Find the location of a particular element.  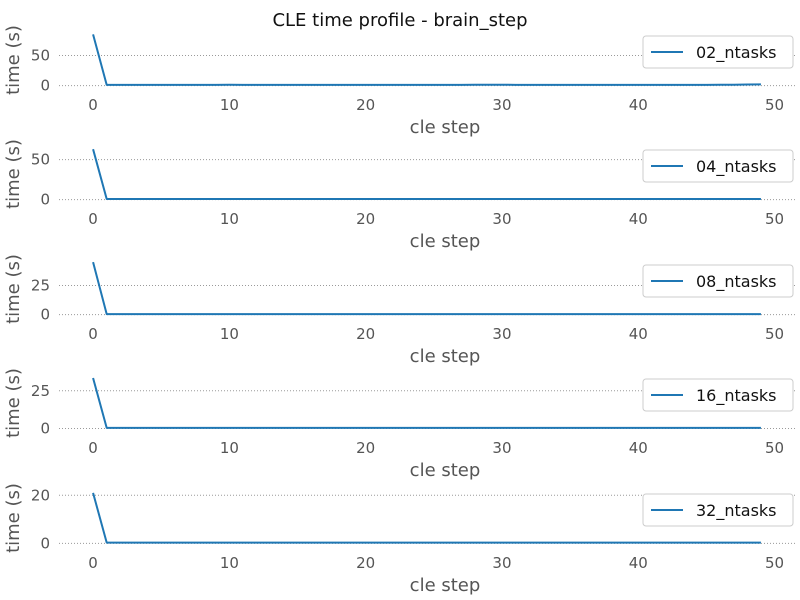

legend-label: 08_ntasks is located at coordinates (736, 282).